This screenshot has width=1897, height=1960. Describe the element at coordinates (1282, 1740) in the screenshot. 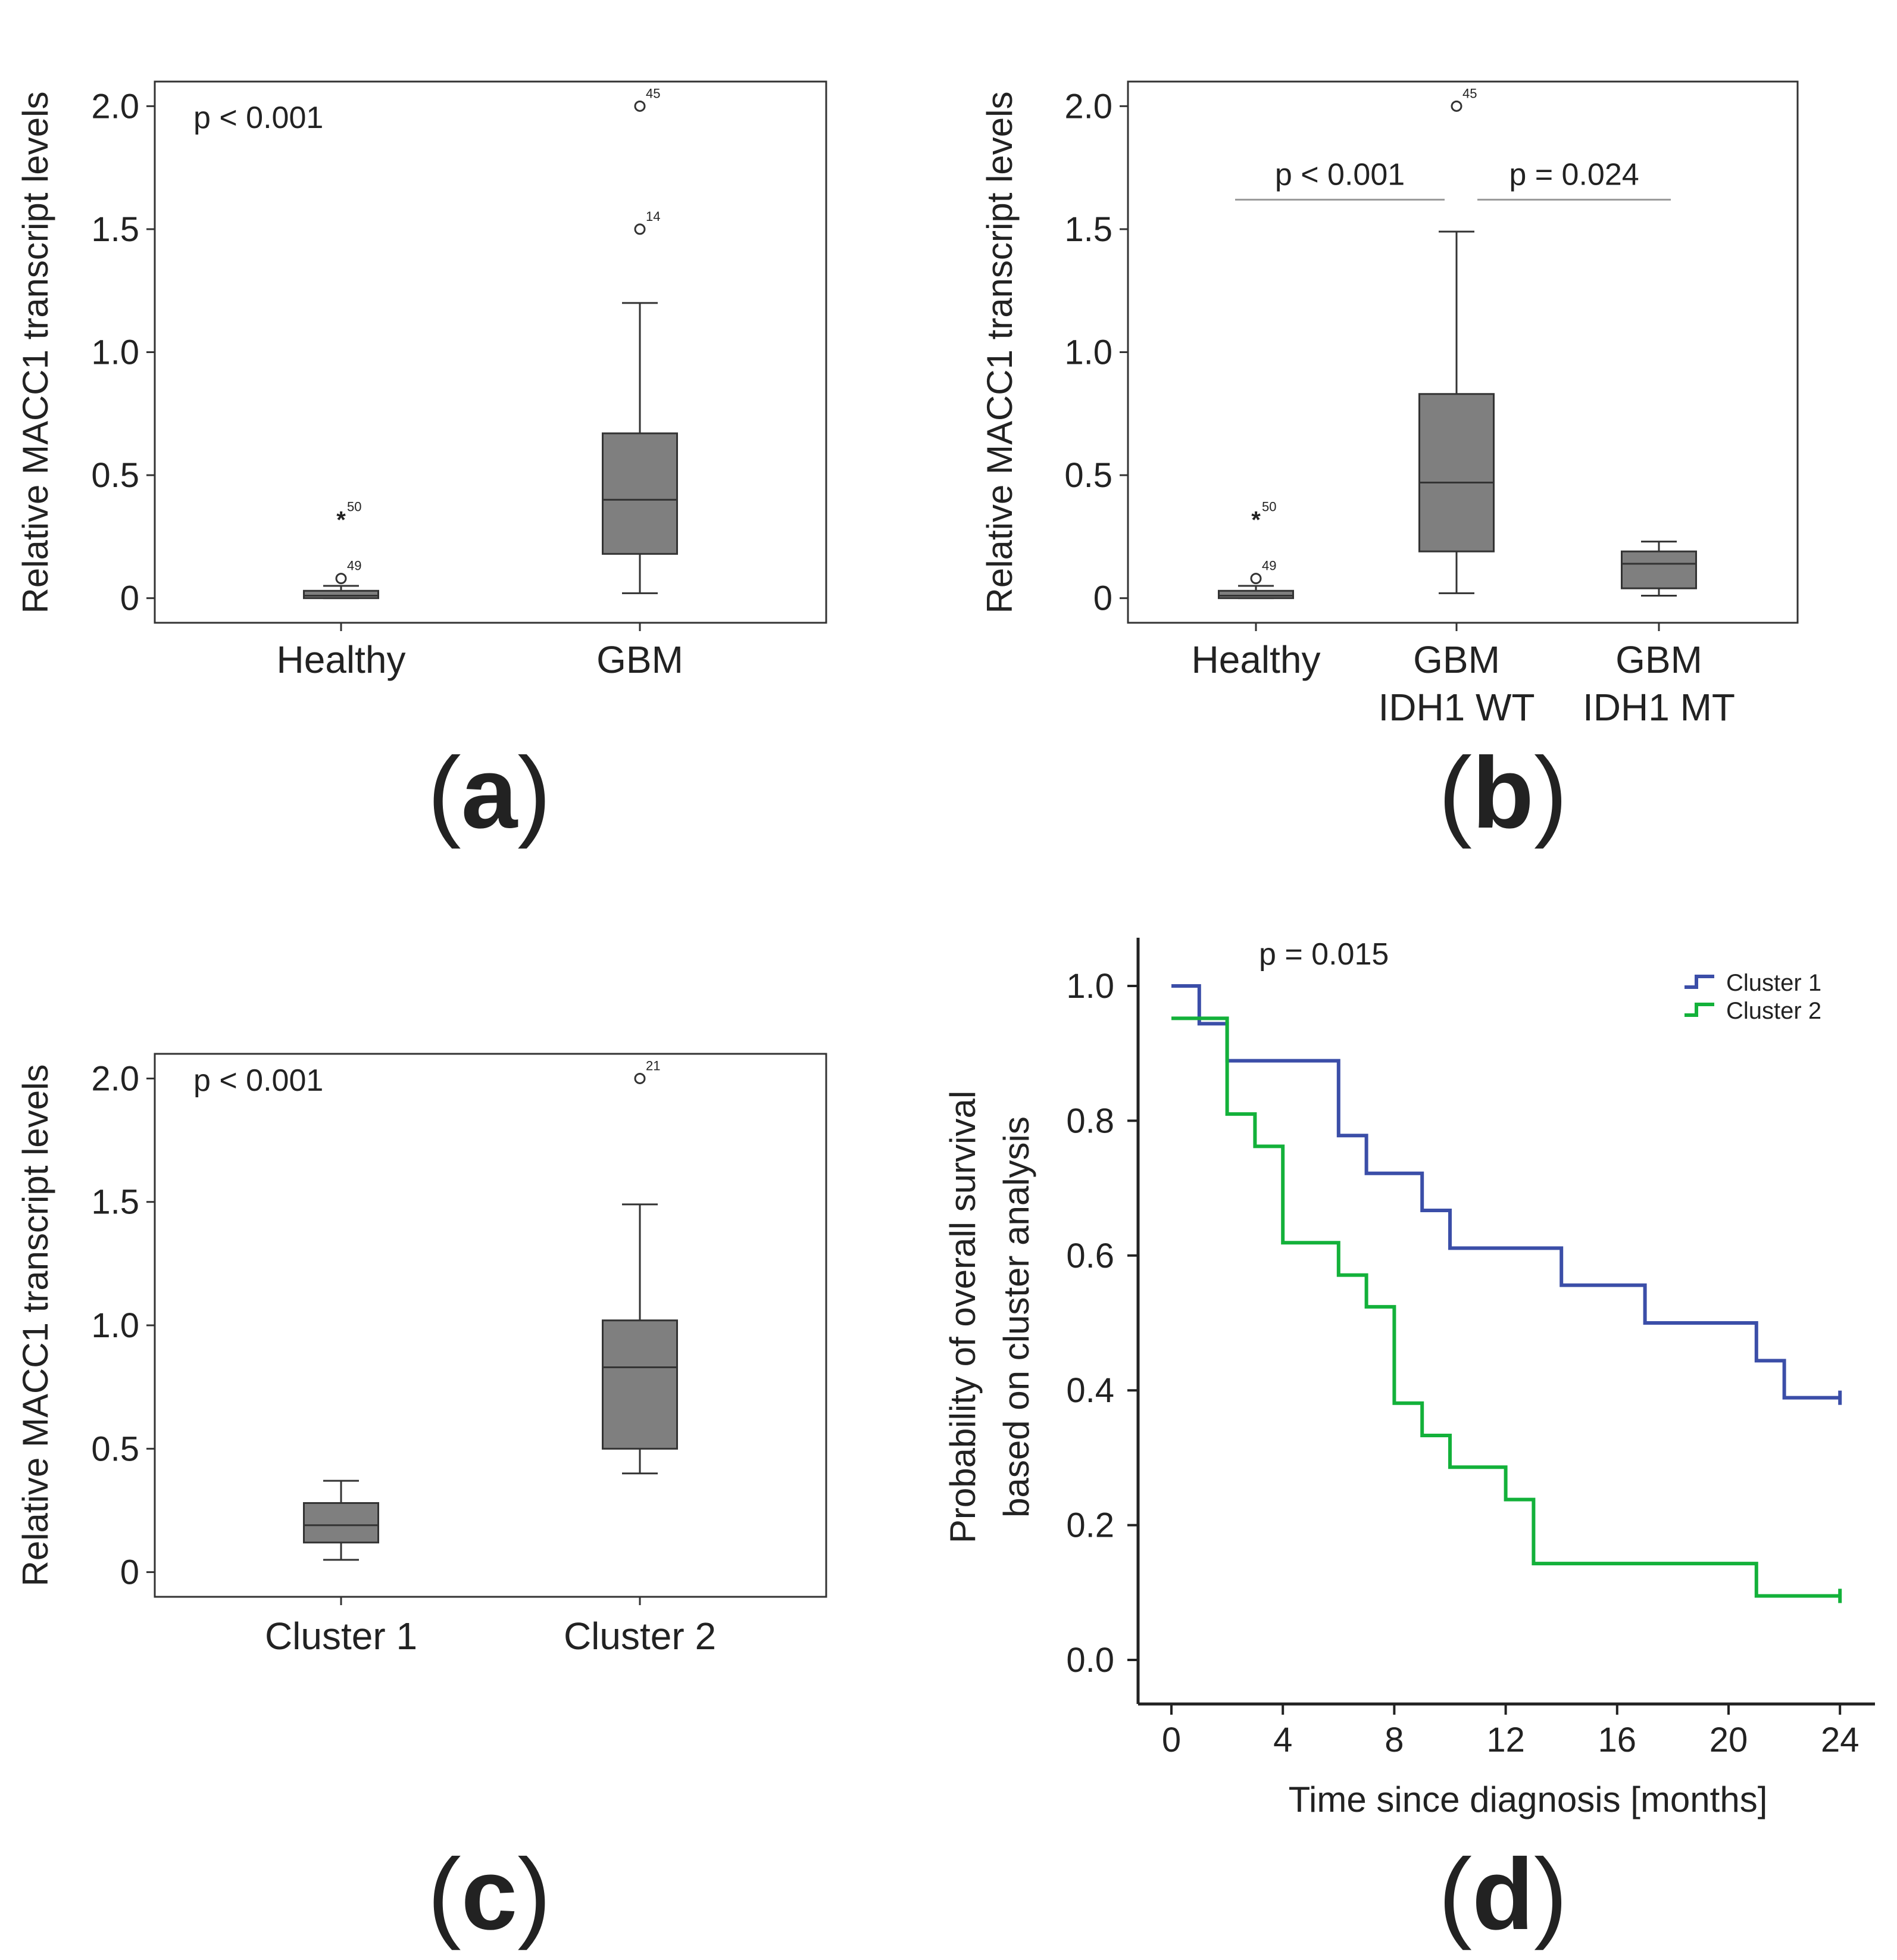

I see `panel-d-x-tick-label: 4` at that location.